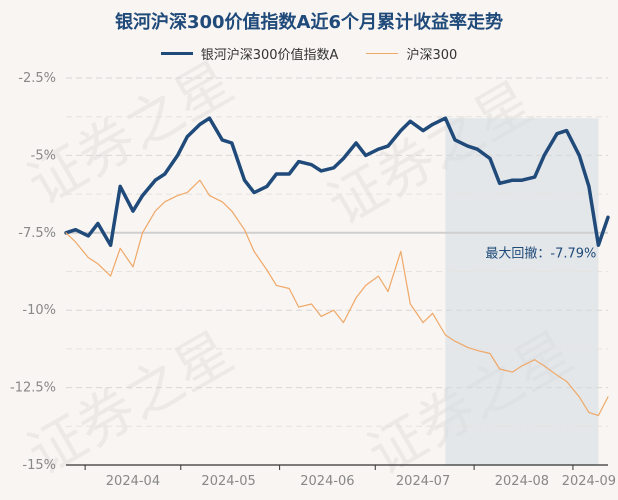 The width and height of the screenshot is (618, 500). What do you see at coordinates (589, 481) in the screenshot?
I see `x-tick-label: 2024-09` at bounding box center [589, 481].